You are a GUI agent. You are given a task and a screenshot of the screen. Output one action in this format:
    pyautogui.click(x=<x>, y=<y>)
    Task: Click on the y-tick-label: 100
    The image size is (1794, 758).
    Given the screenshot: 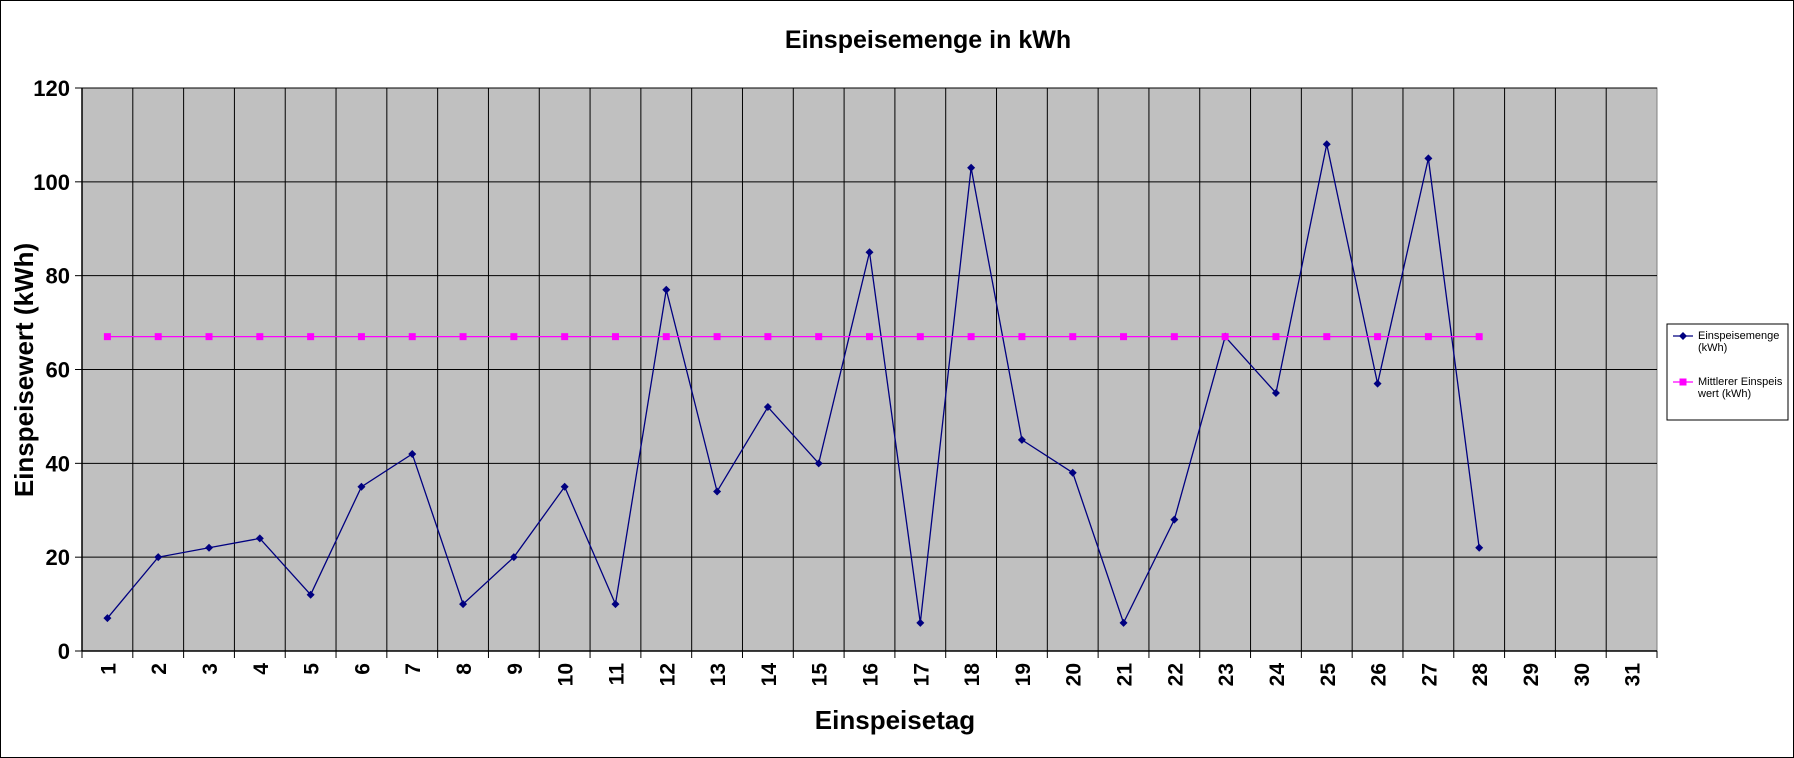 What is the action you would take?
    pyautogui.click(x=51, y=182)
    